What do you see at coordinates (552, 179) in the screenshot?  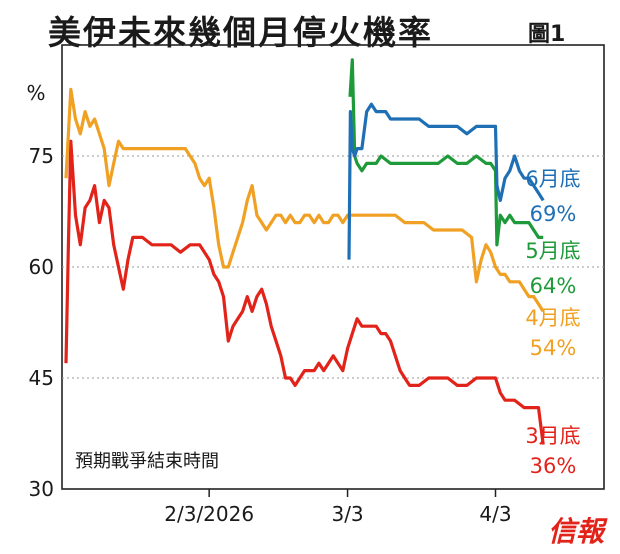 I see `series-name-label: 6月底` at bounding box center [552, 179].